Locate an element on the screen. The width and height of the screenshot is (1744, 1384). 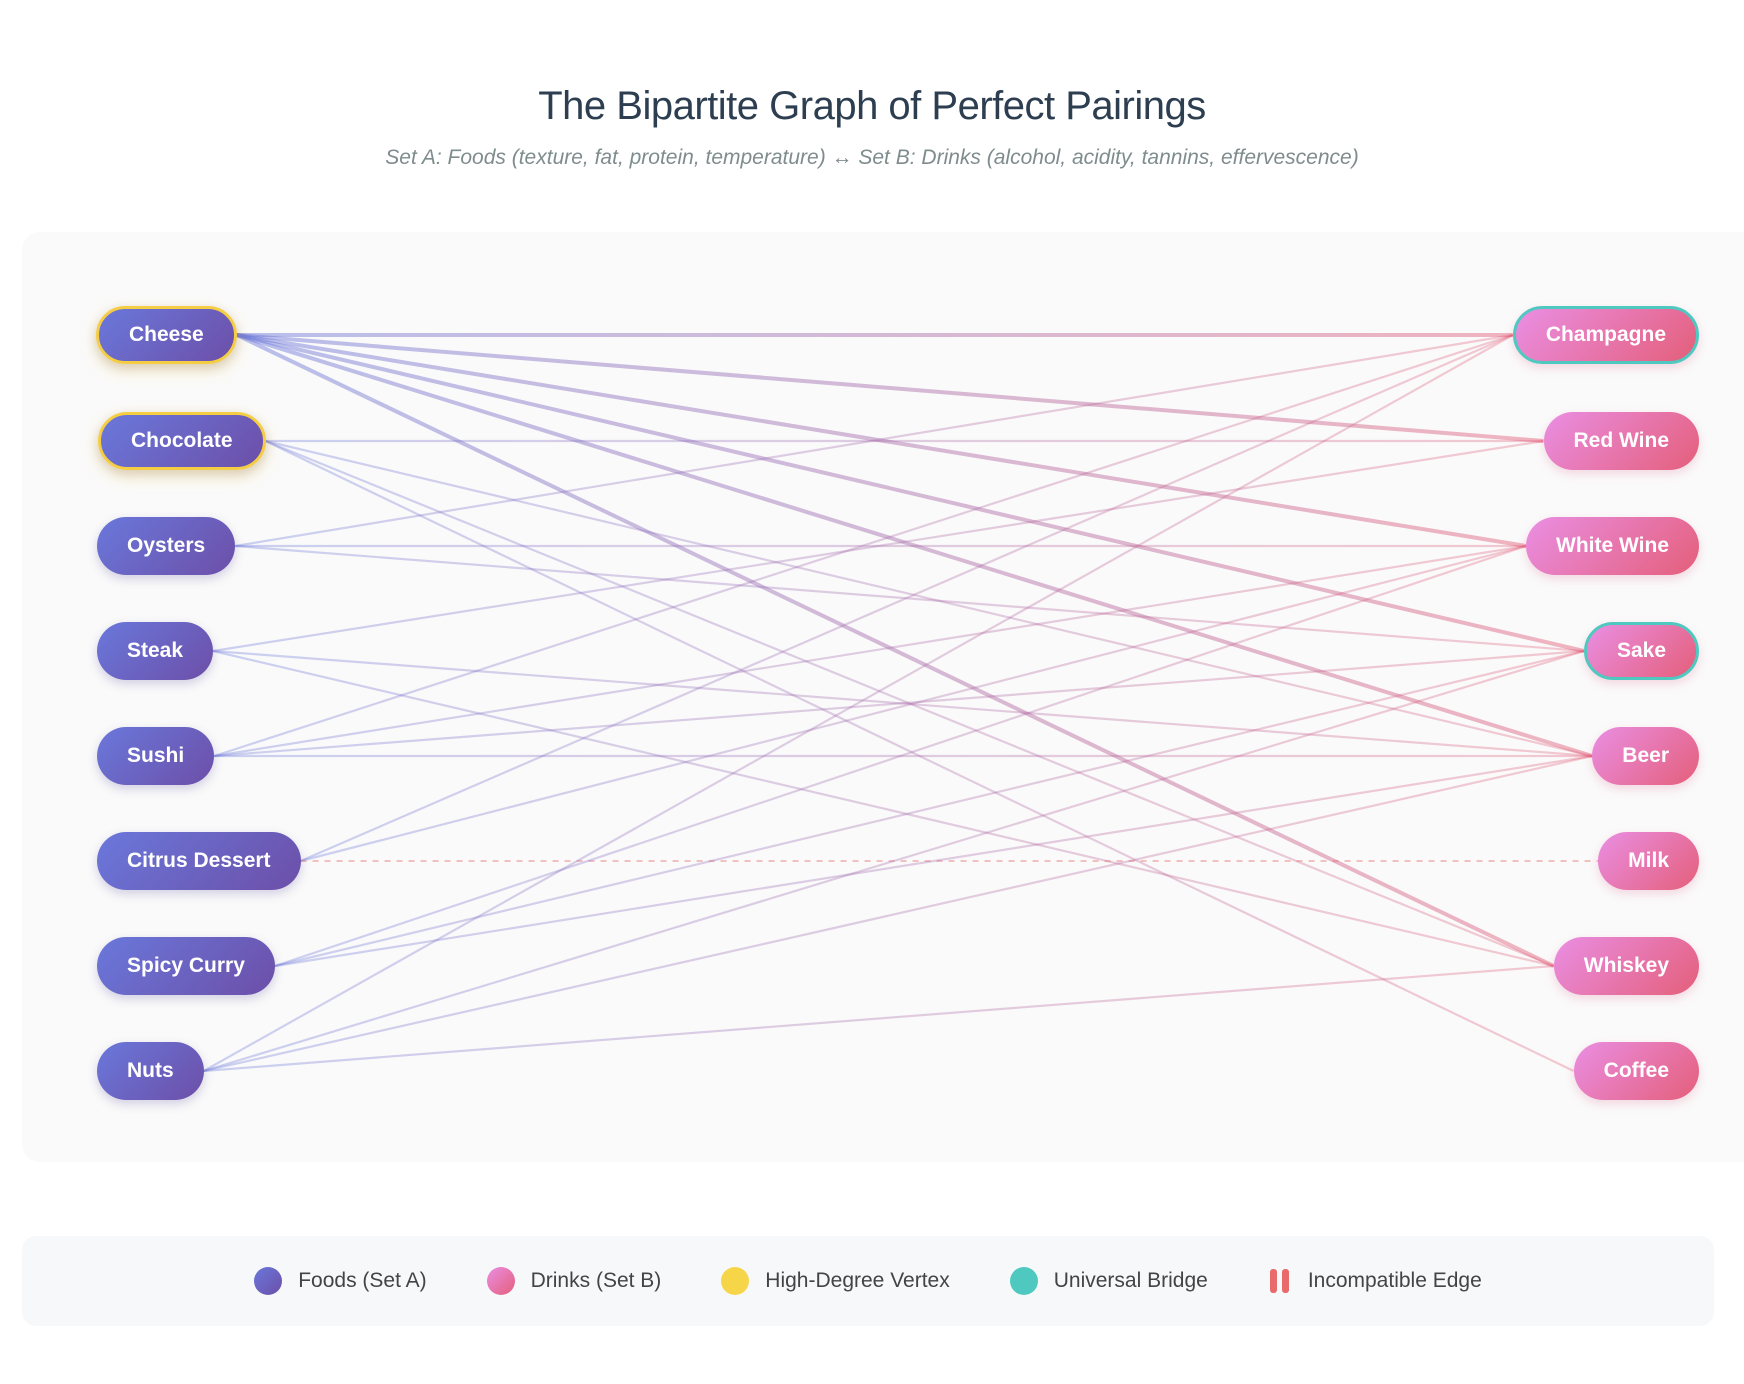
legend-item-foods: Foods (Set A) is located at coordinates (340, 1281).